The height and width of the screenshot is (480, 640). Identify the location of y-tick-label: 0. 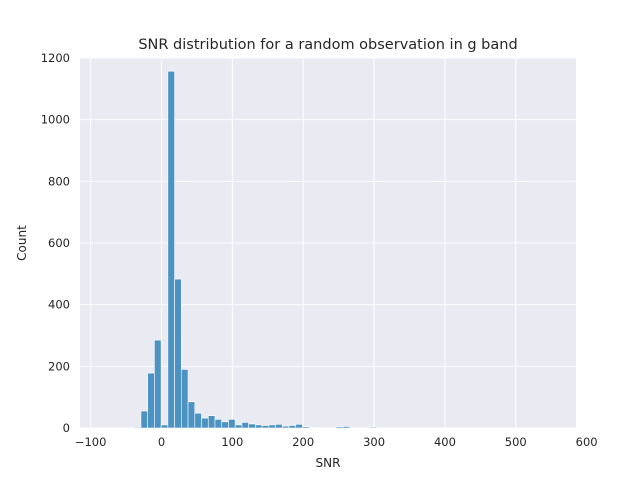
(66, 428).